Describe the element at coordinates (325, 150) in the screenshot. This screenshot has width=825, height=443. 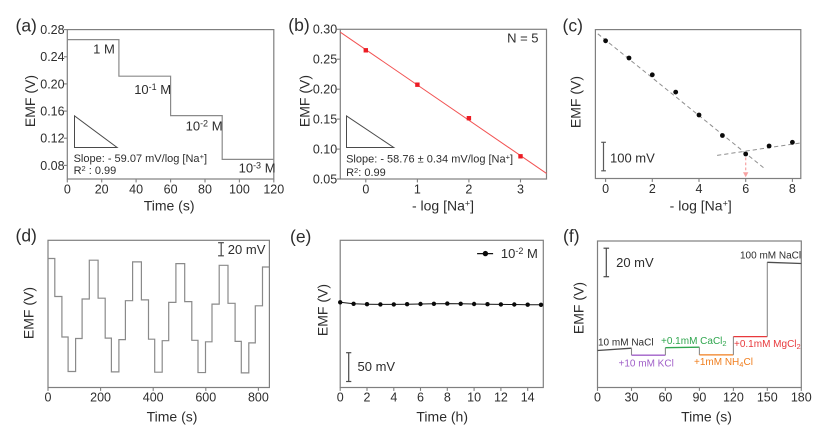
I see `svg-text: 0.10` at that location.